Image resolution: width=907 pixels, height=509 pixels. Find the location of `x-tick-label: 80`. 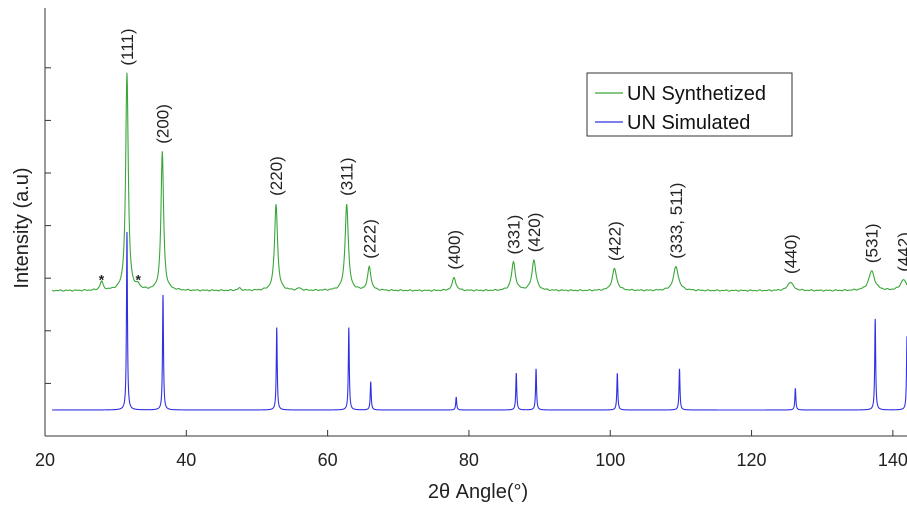

x-tick-label: 80 is located at coordinates (469, 460).